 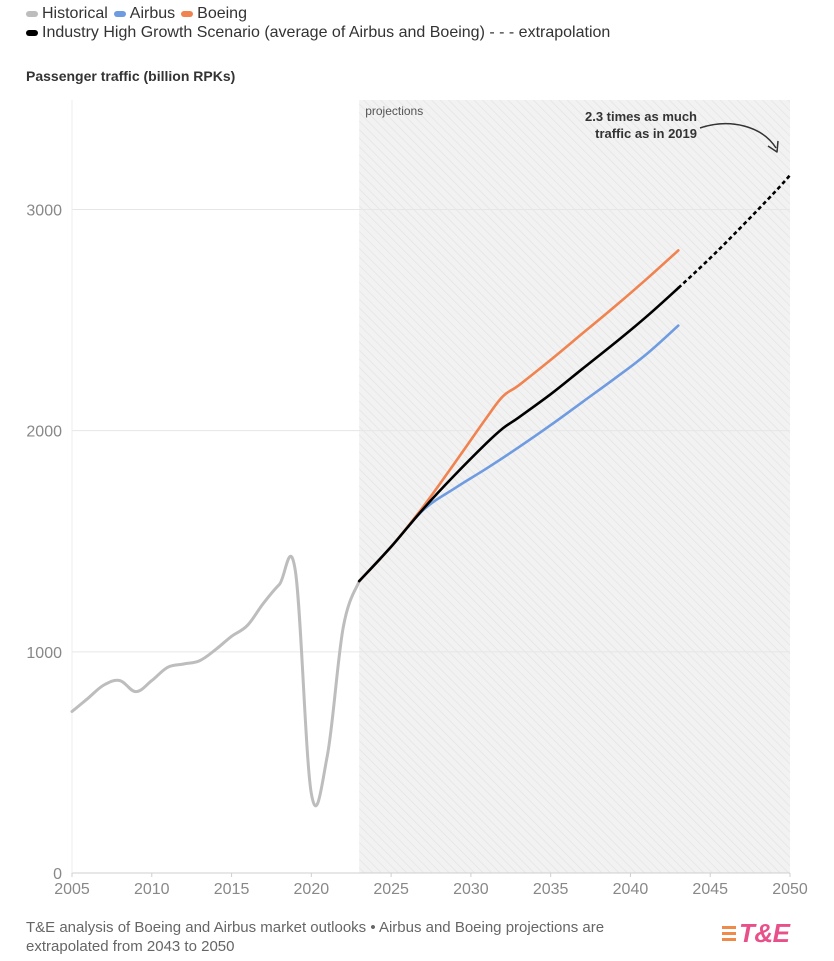 I want to click on annotation-line-2: traffic as in 2019, so click(x=646, y=133).